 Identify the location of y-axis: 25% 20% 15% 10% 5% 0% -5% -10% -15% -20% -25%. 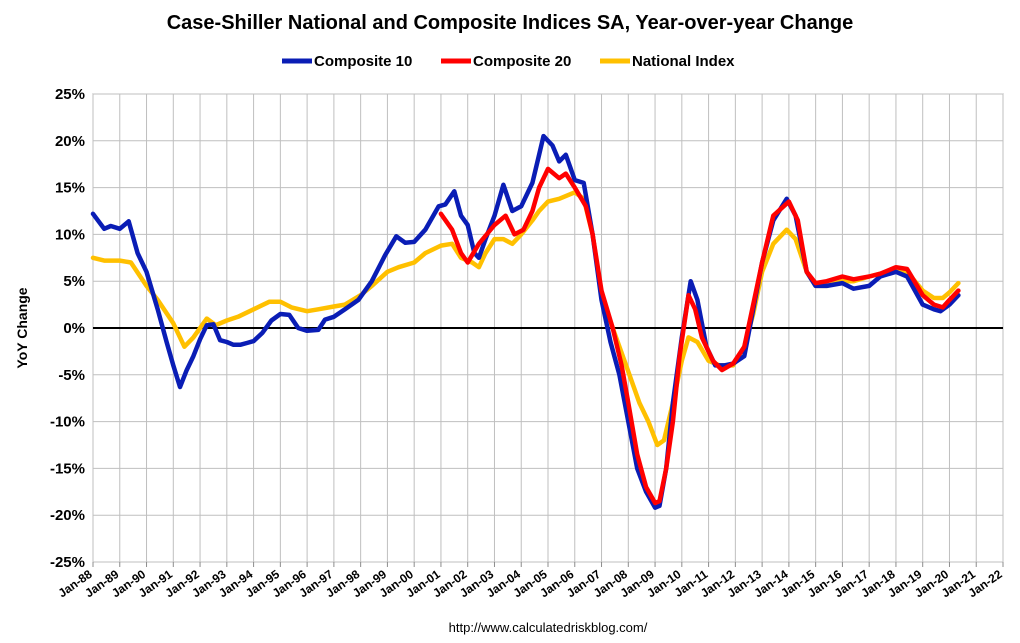
(67, 328).